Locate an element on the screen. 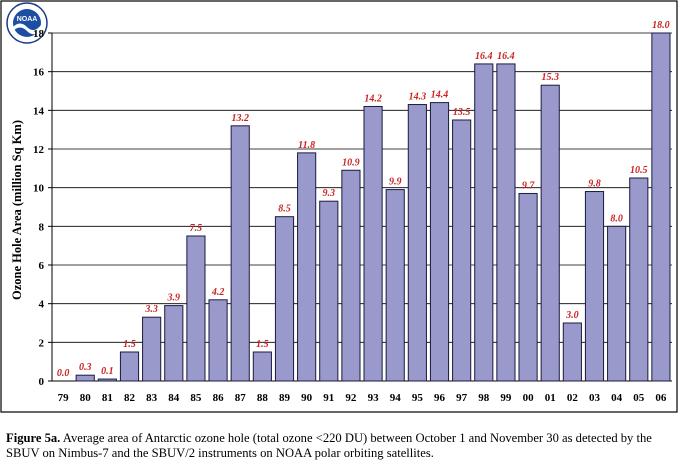 The width and height of the screenshot is (680, 467). y-tick-label: 8 is located at coordinates (42, 227).